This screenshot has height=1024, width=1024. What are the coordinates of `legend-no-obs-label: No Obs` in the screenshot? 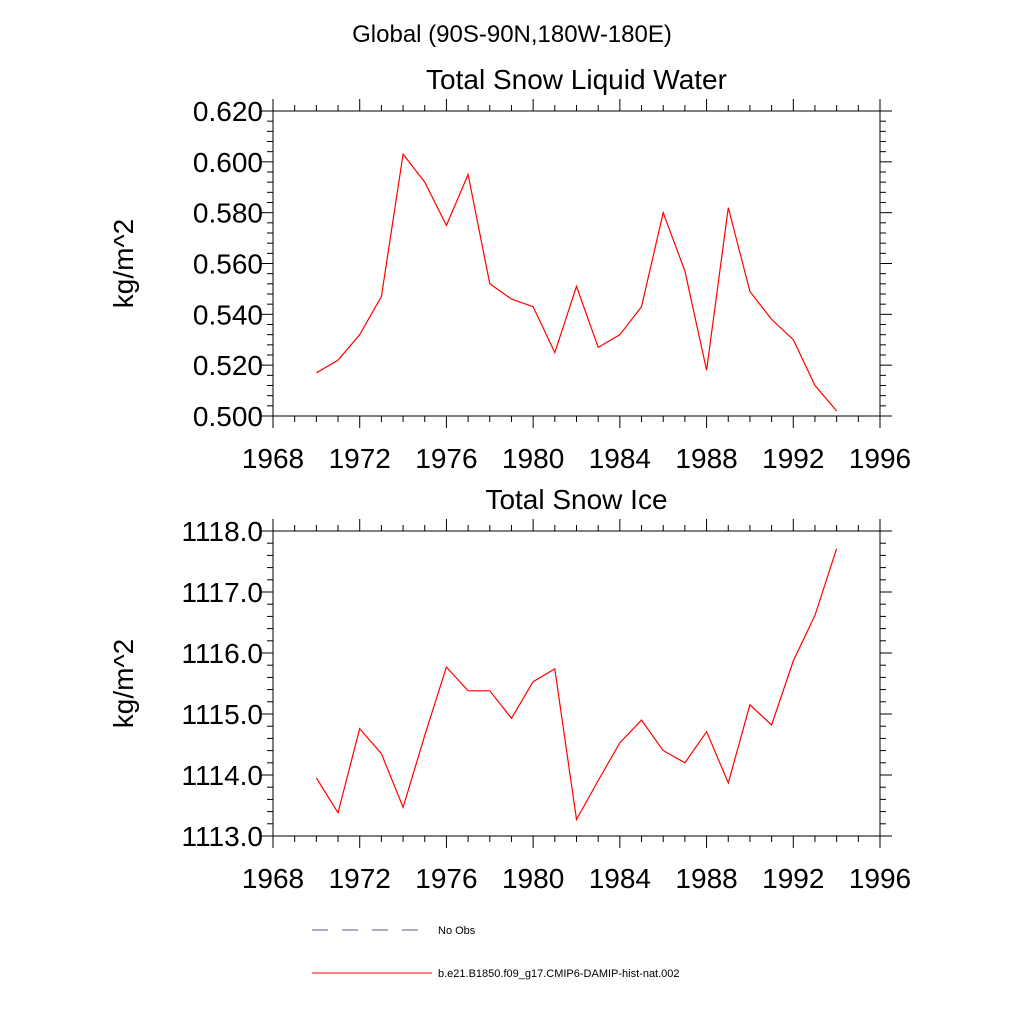 It's located at (457, 931).